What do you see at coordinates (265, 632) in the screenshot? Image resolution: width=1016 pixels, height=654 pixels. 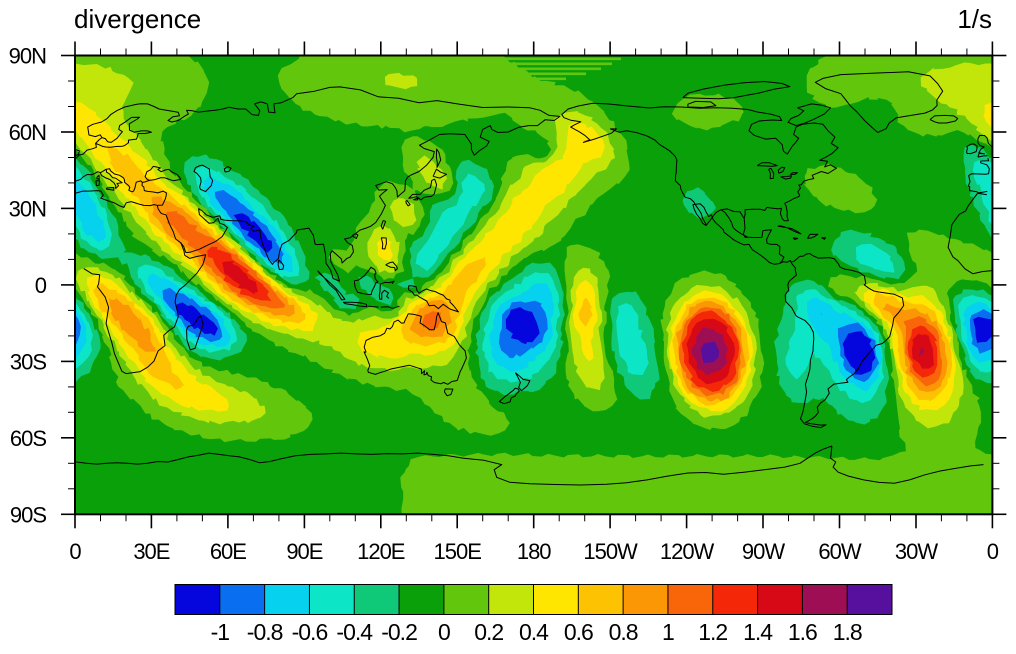 I see `svg-text: -0.8` at bounding box center [265, 632].